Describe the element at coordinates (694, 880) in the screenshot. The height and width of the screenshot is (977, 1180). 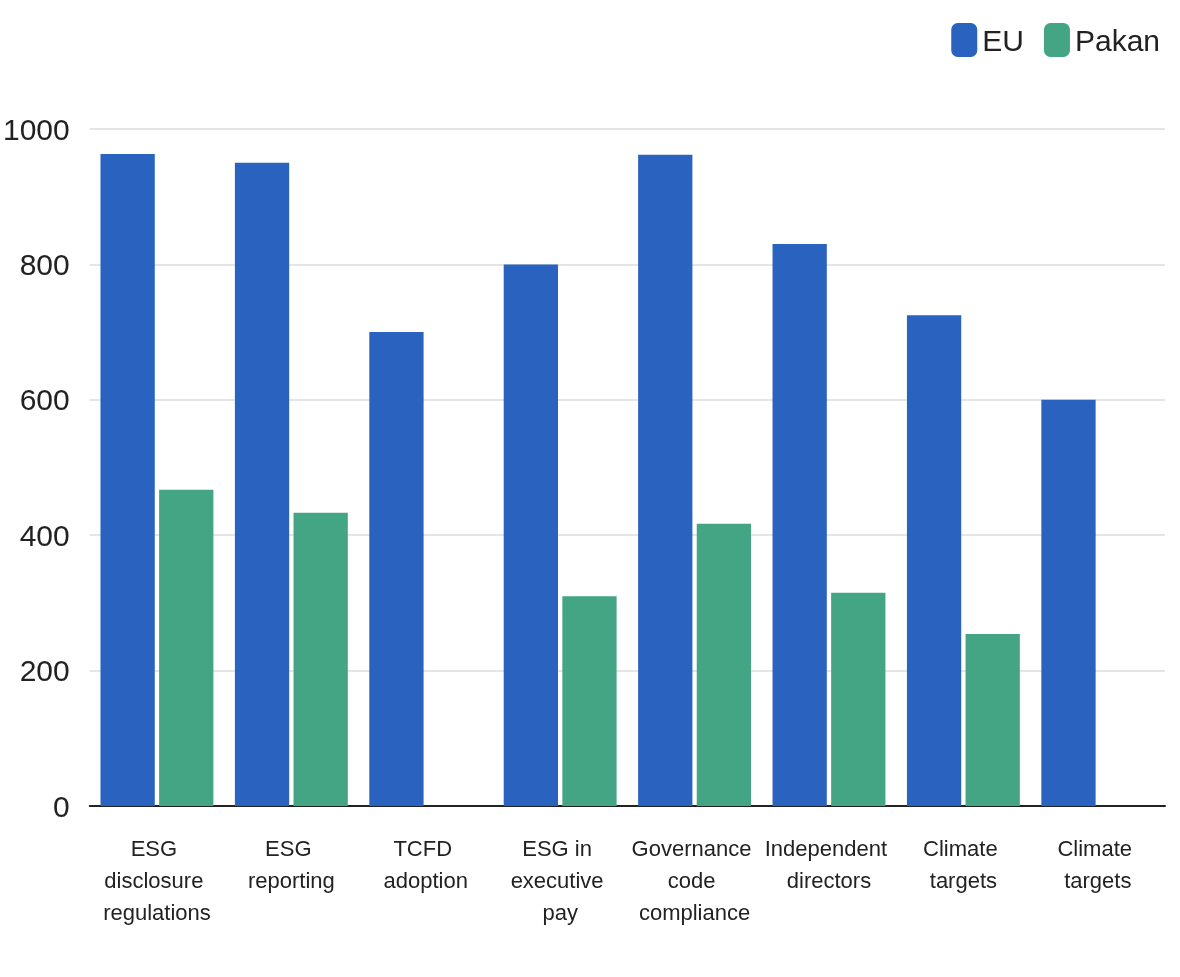
I see `x-tick-label: Governance code compliance` at that location.